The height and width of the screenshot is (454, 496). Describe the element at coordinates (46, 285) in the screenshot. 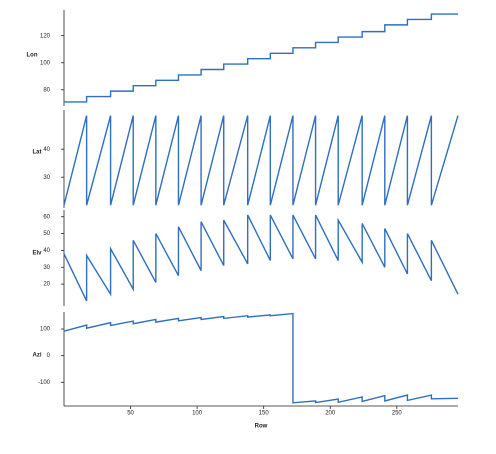

I see `y-tick-label: 20` at that location.